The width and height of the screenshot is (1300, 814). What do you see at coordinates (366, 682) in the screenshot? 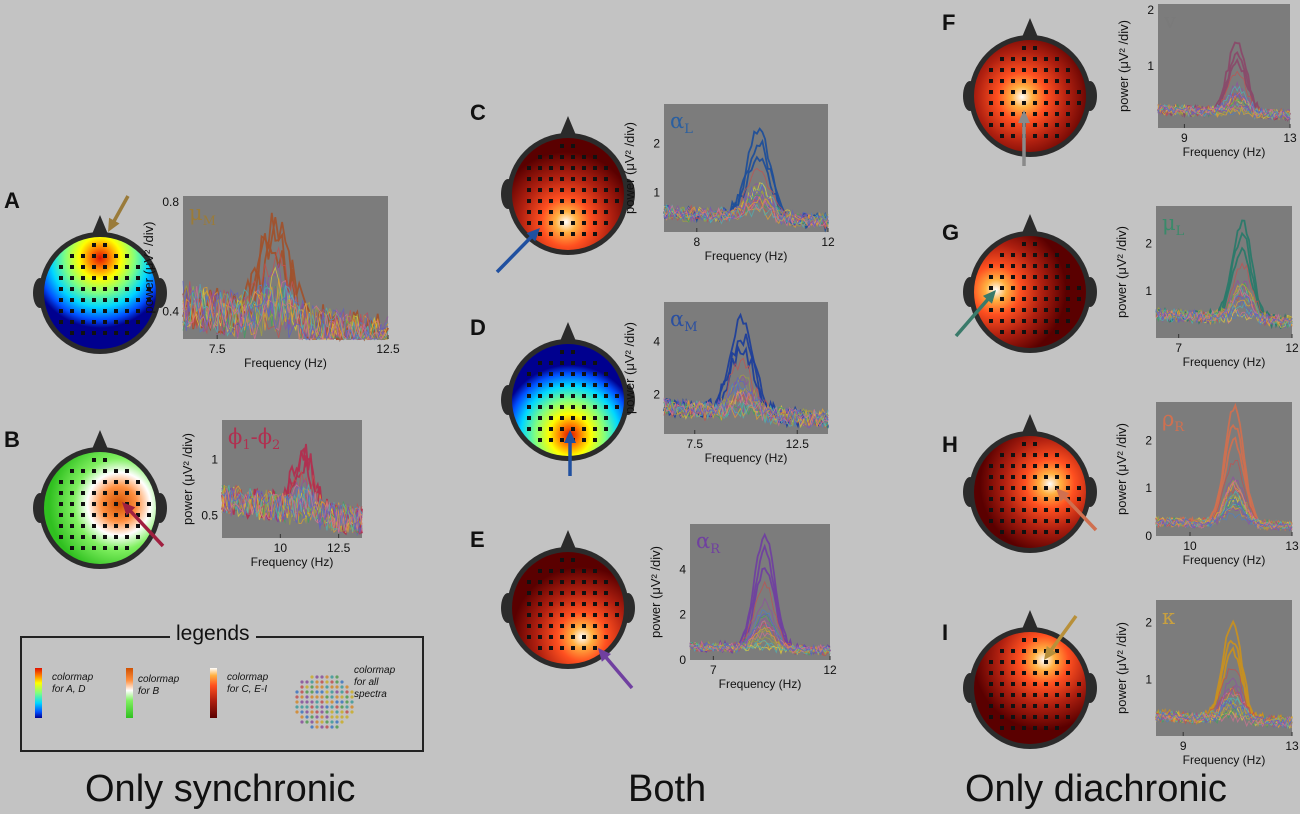
I see `legend-all-line2: for all` at bounding box center [366, 682].